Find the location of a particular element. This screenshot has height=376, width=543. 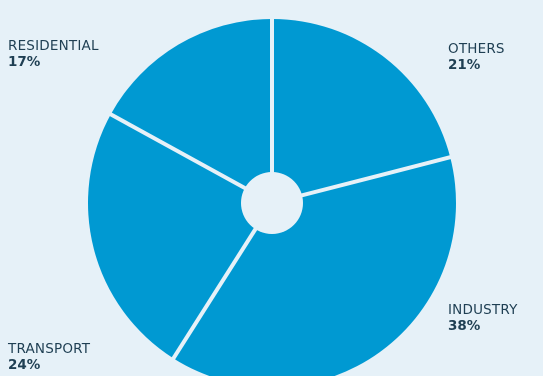

label-industry-percent: 38% is located at coordinates (464, 325).